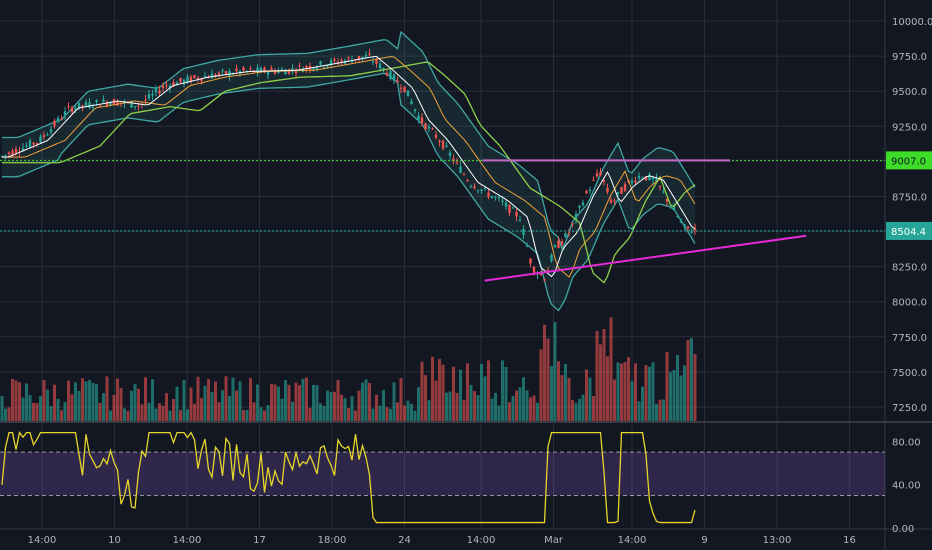  I want to click on time-tick-label: Mar, so click(554, 540).